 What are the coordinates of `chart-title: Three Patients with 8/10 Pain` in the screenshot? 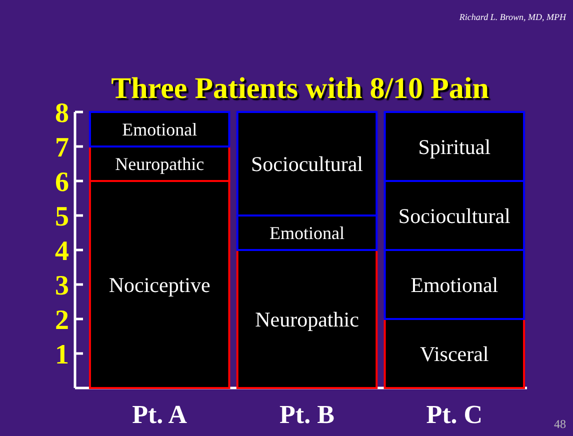 It's located at (300, 88).